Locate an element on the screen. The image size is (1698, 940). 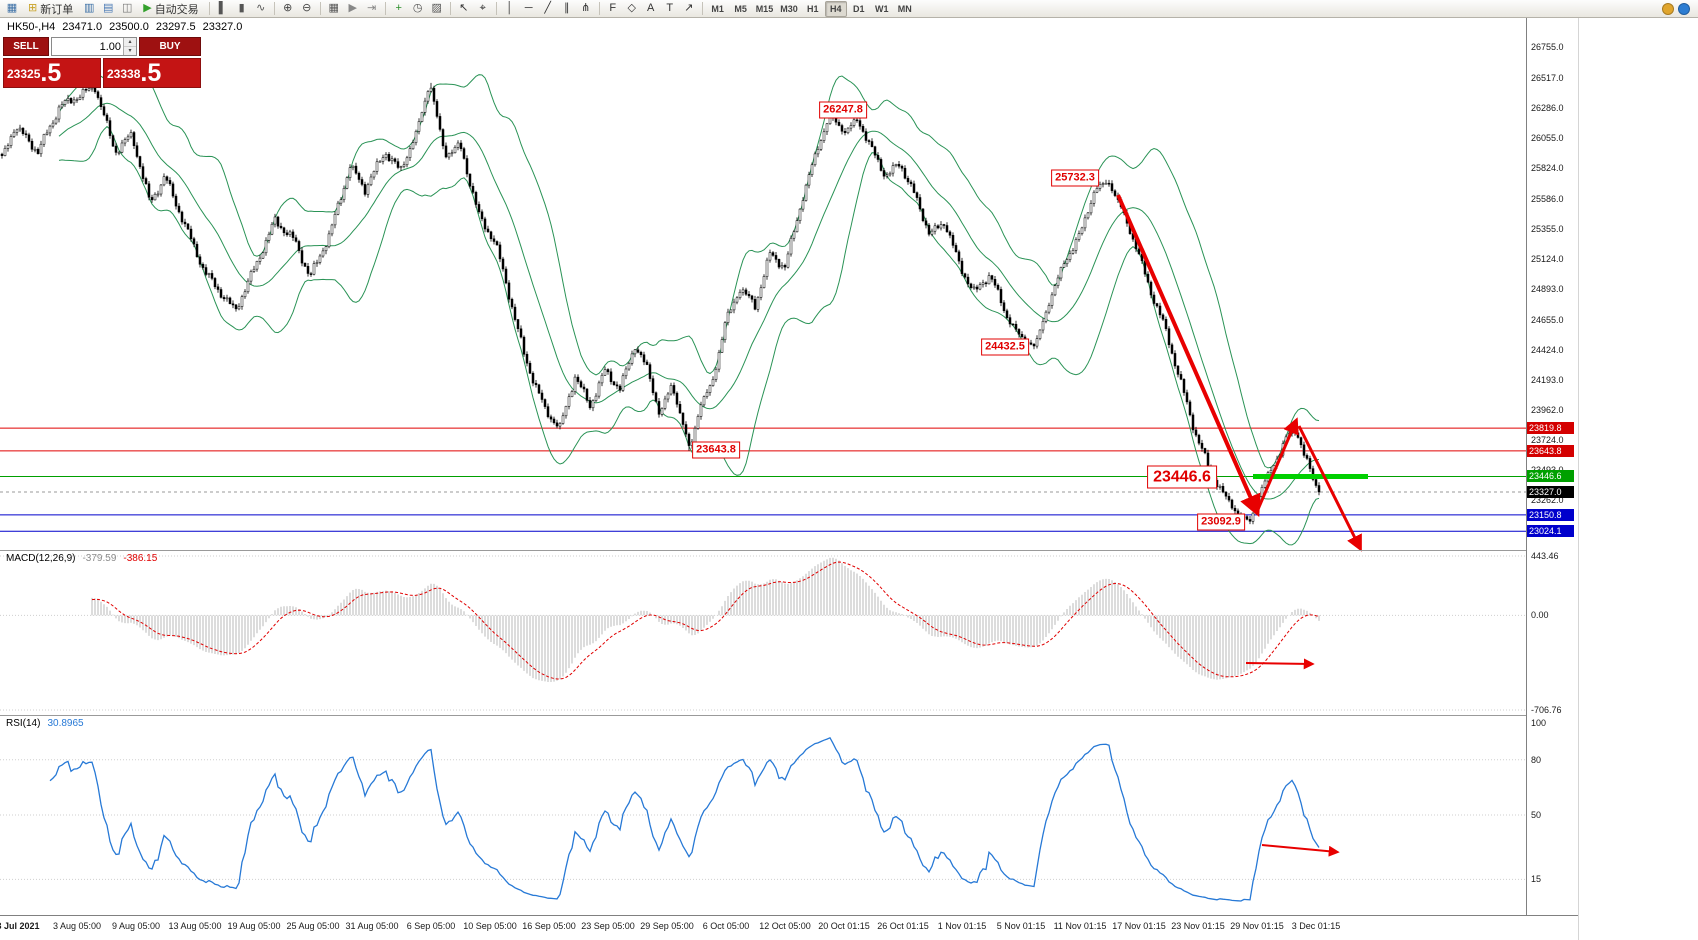
zoom-out-button: ⊖ is located at coordinates (307, 9).